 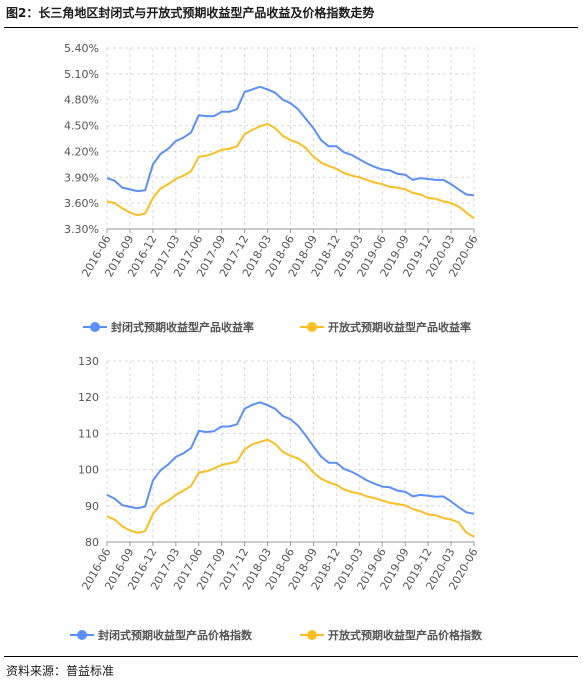 I want to click on y-tick-label: 3.60%, so click(x=81, y=203).